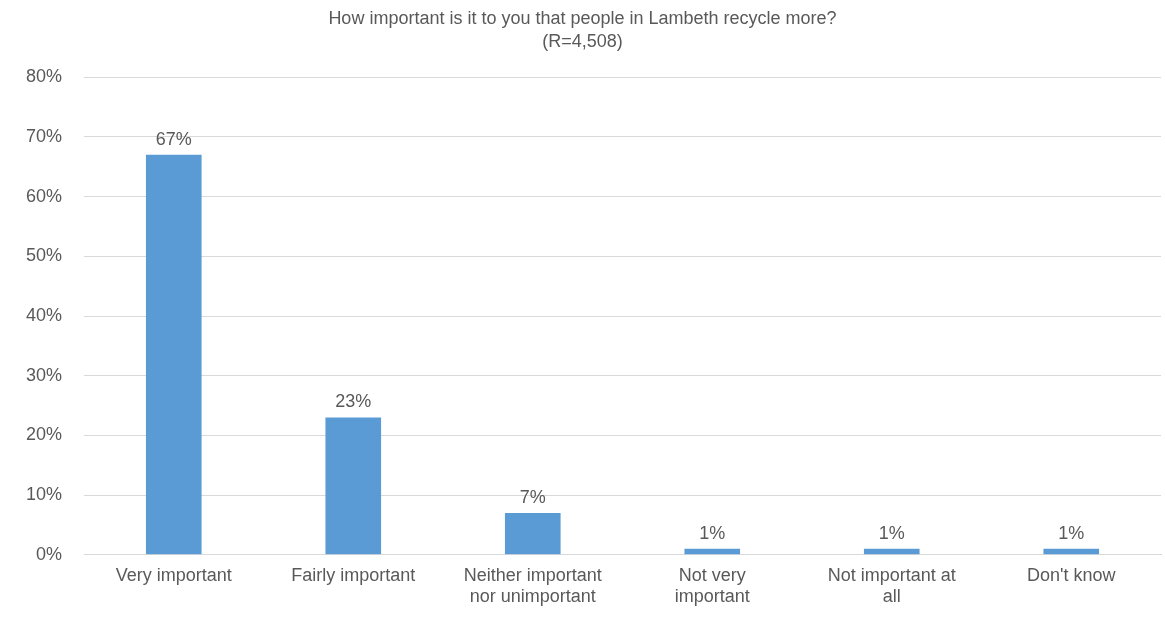  I want to click on x-tick-label: Fairly important, so click(353, 574).